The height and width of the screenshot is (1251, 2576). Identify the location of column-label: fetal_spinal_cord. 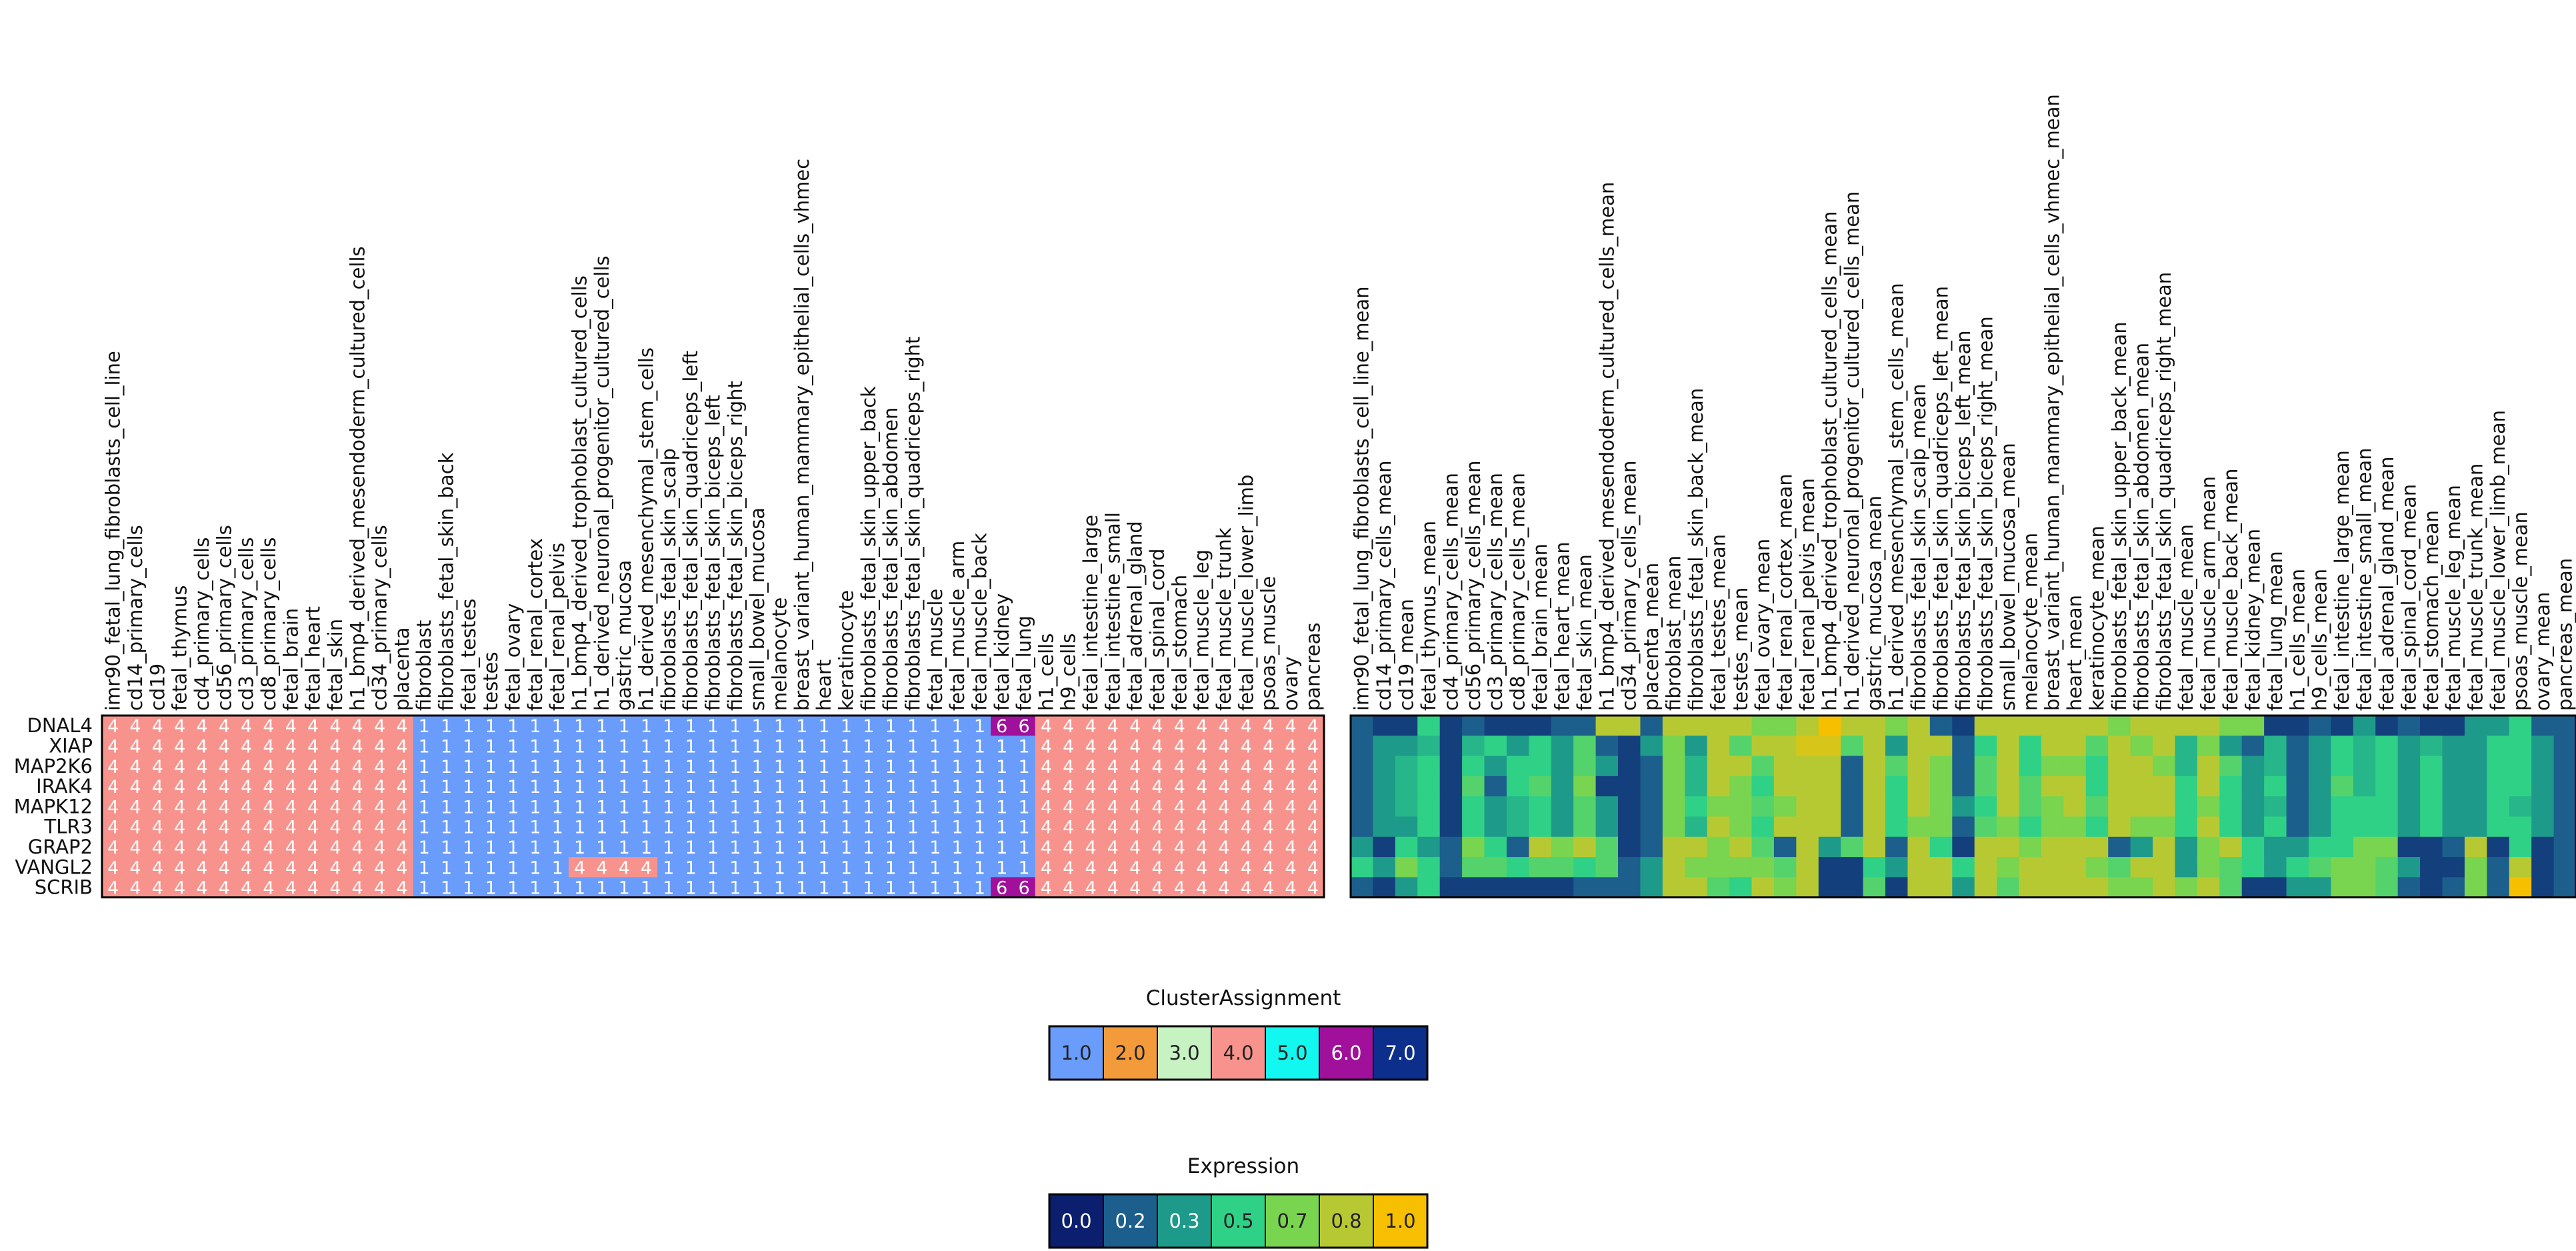
(1157, 629).